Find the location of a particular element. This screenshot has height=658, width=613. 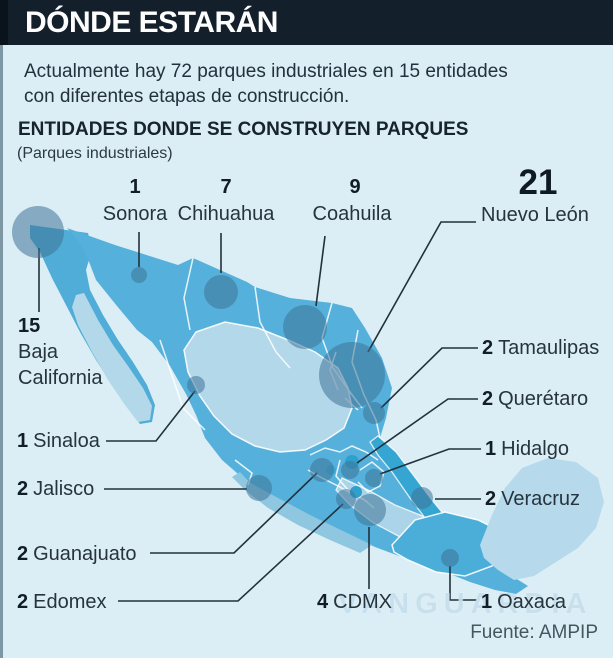

label-oaxaca-value: 1 is located at coordinates (487, 602).